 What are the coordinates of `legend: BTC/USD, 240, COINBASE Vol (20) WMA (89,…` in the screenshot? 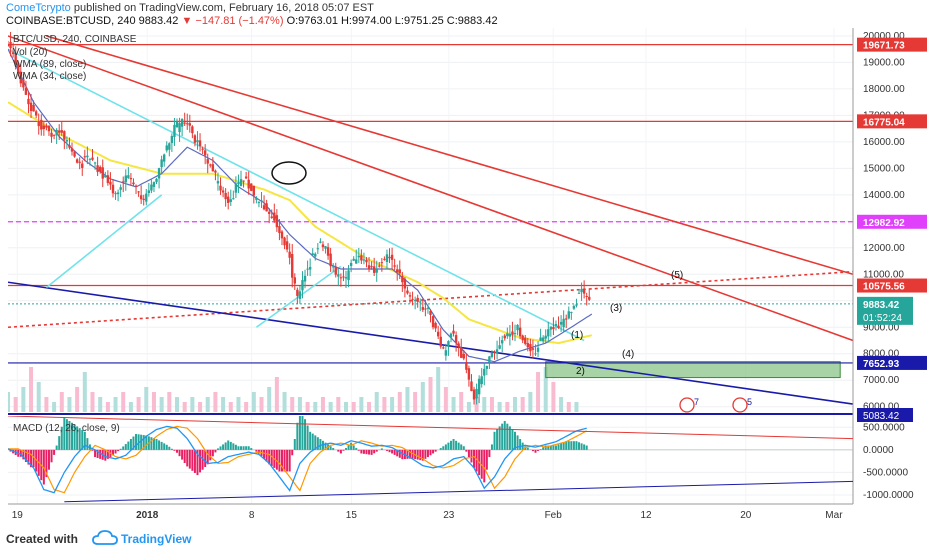 It's located at (75, 234).